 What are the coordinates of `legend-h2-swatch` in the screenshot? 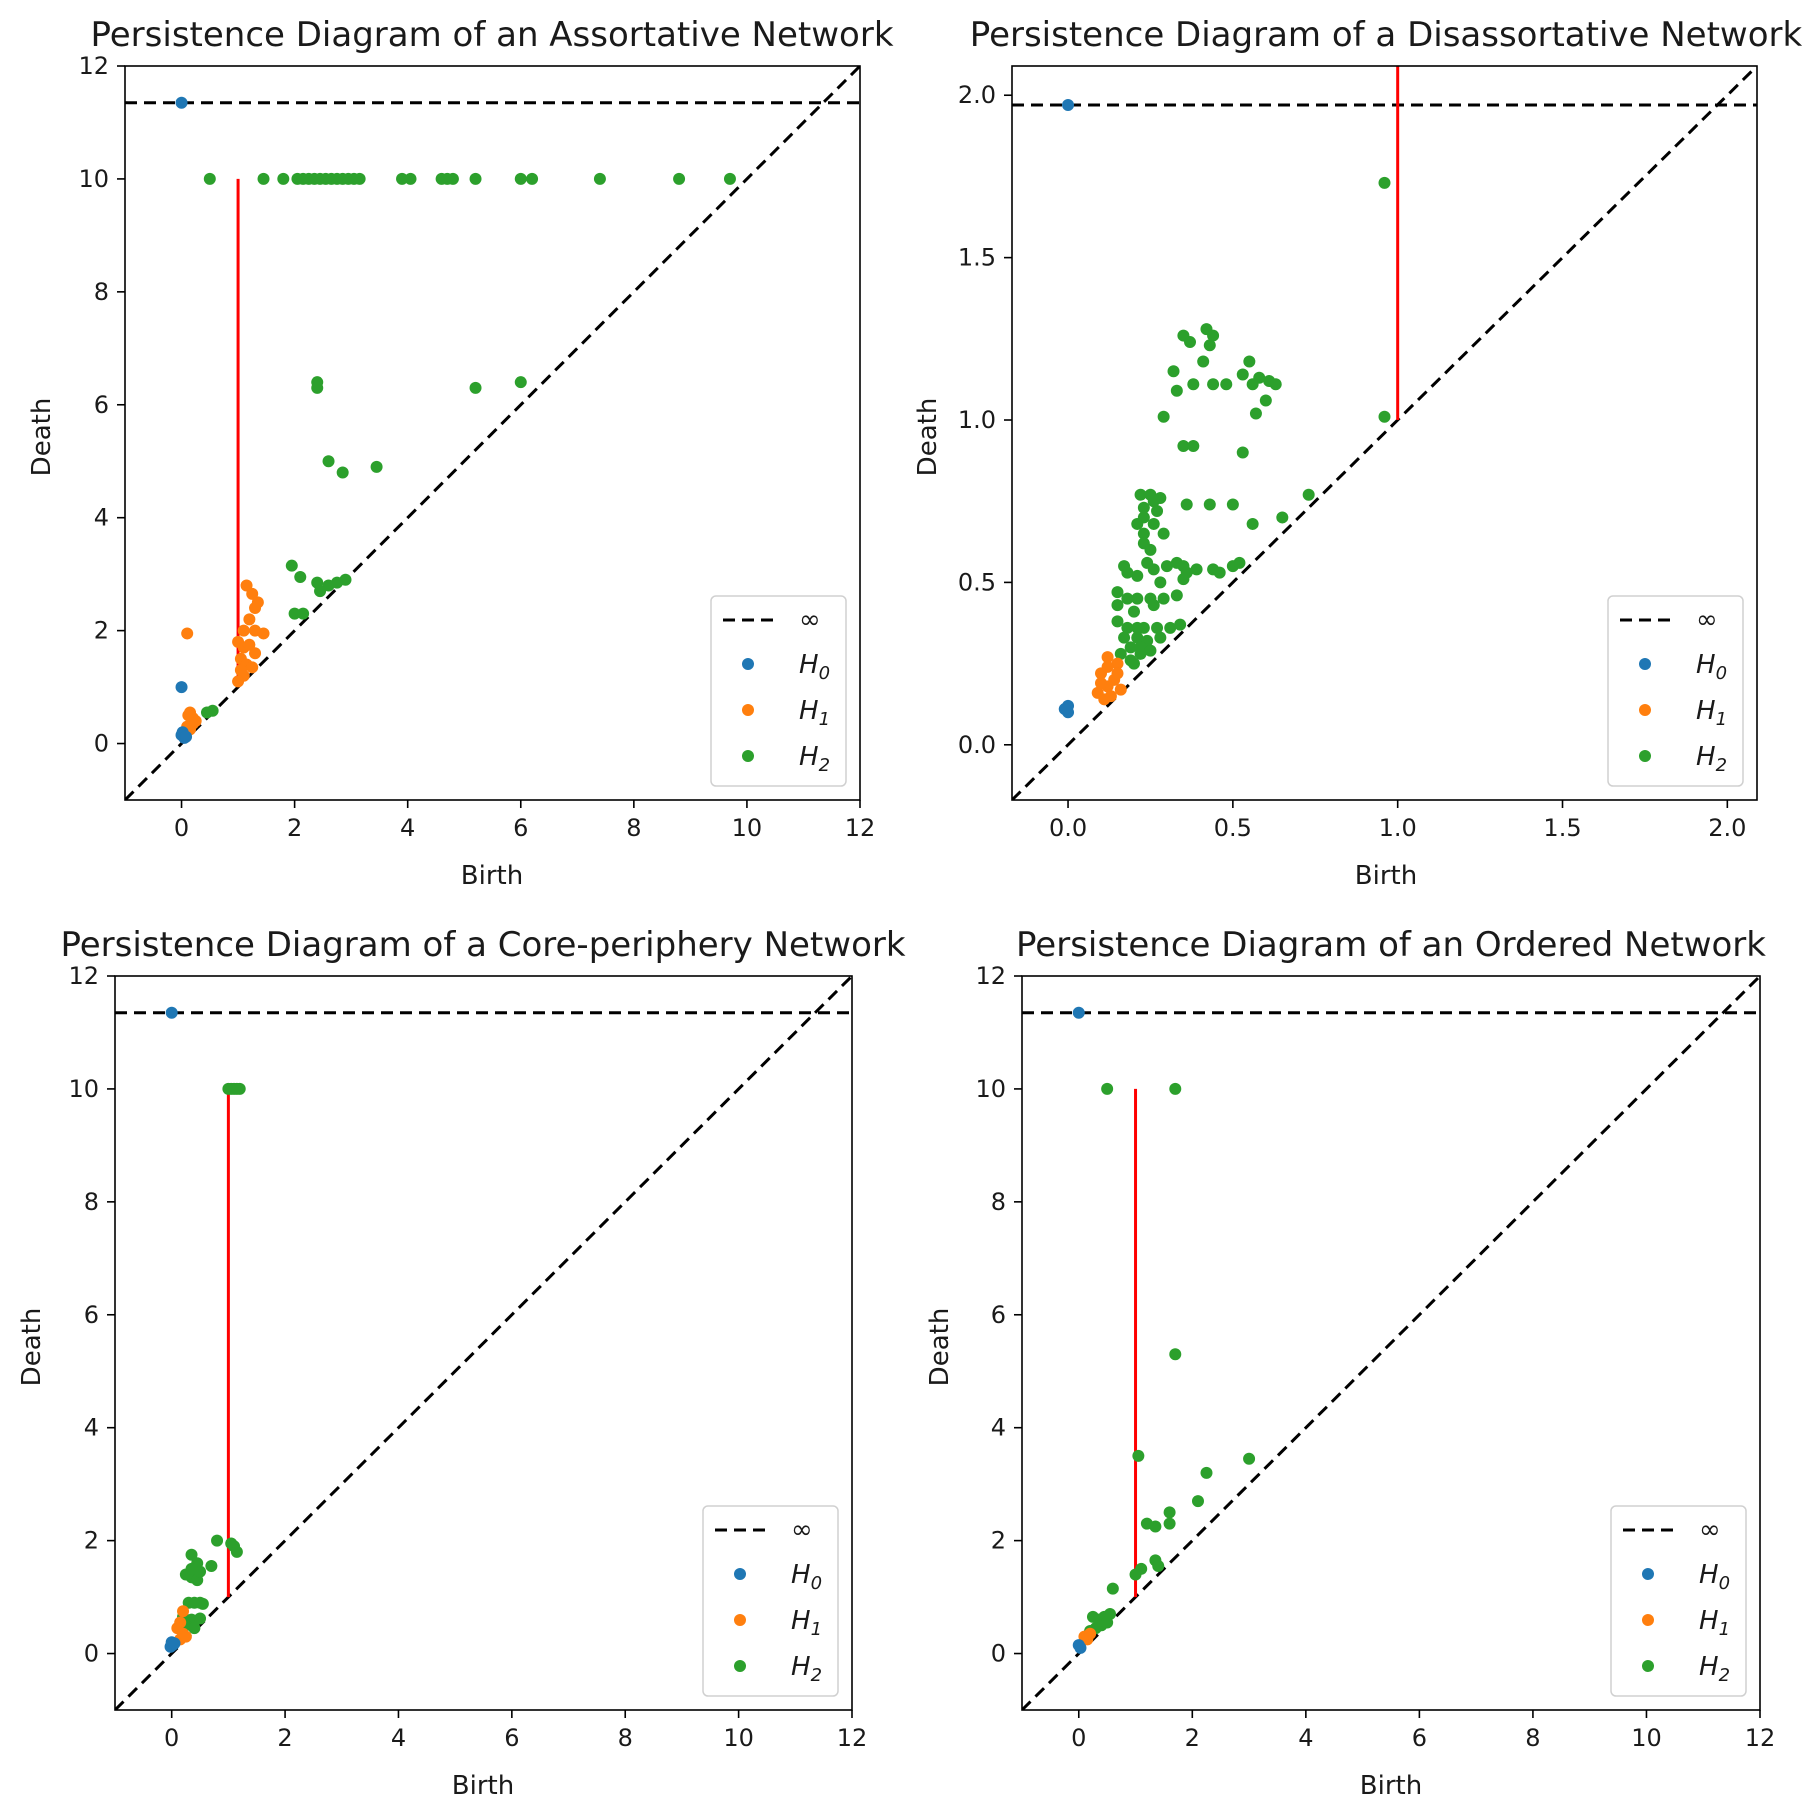 It's located at (1648, 1666).